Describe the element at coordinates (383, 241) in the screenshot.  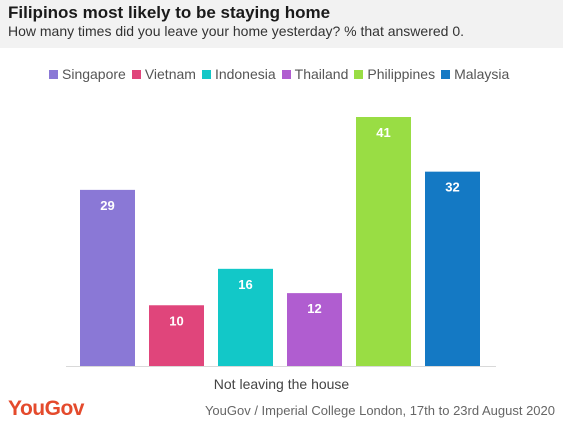
I see `bar-philippines` at that location.